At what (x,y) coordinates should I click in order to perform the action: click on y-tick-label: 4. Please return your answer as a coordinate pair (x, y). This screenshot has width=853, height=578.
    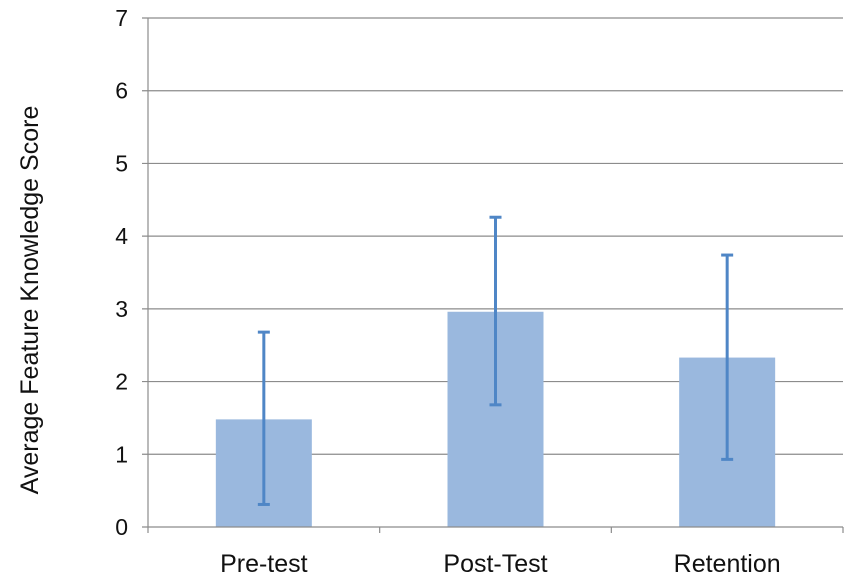
    Looking at the image, I should click on (121, 236).